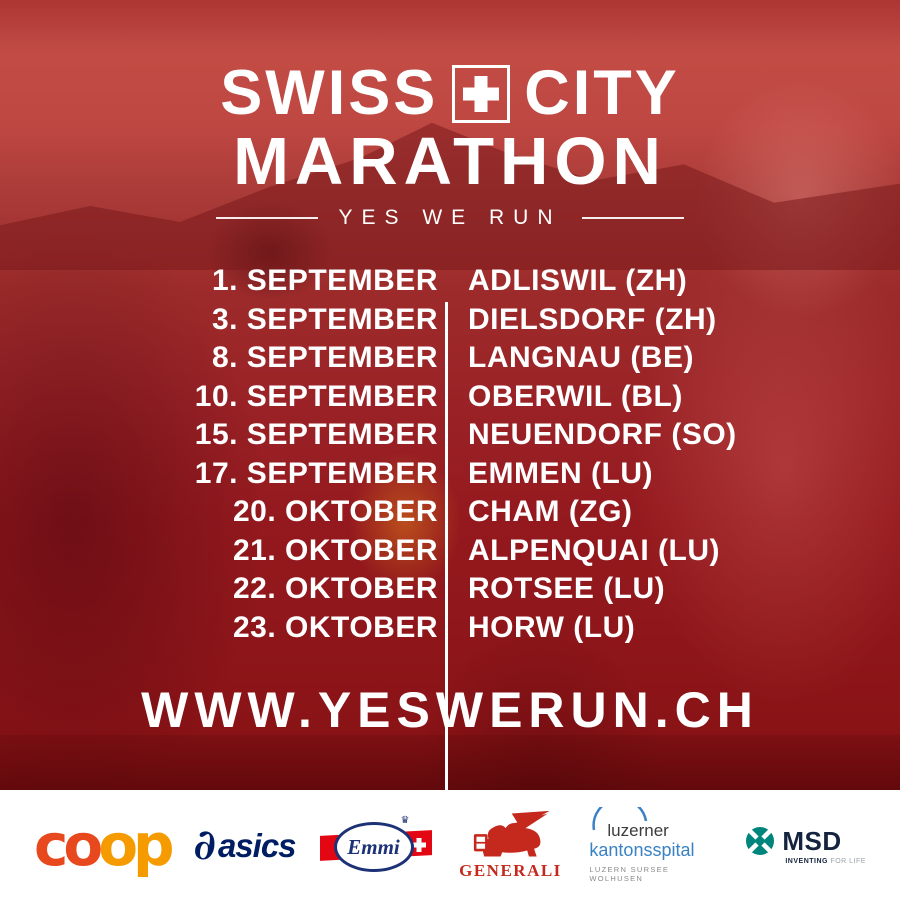  I want to click on coop-logo: coop, so click(104, 845).